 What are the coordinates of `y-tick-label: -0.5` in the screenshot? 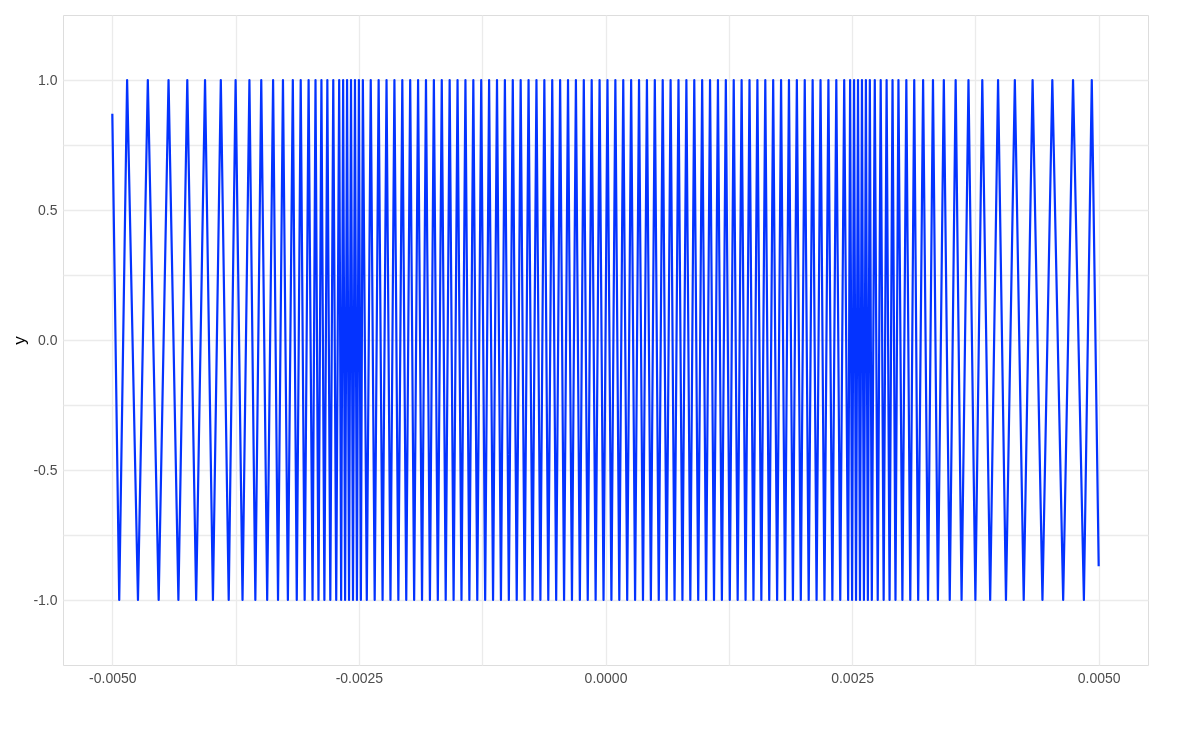 It's located at (45, 469).